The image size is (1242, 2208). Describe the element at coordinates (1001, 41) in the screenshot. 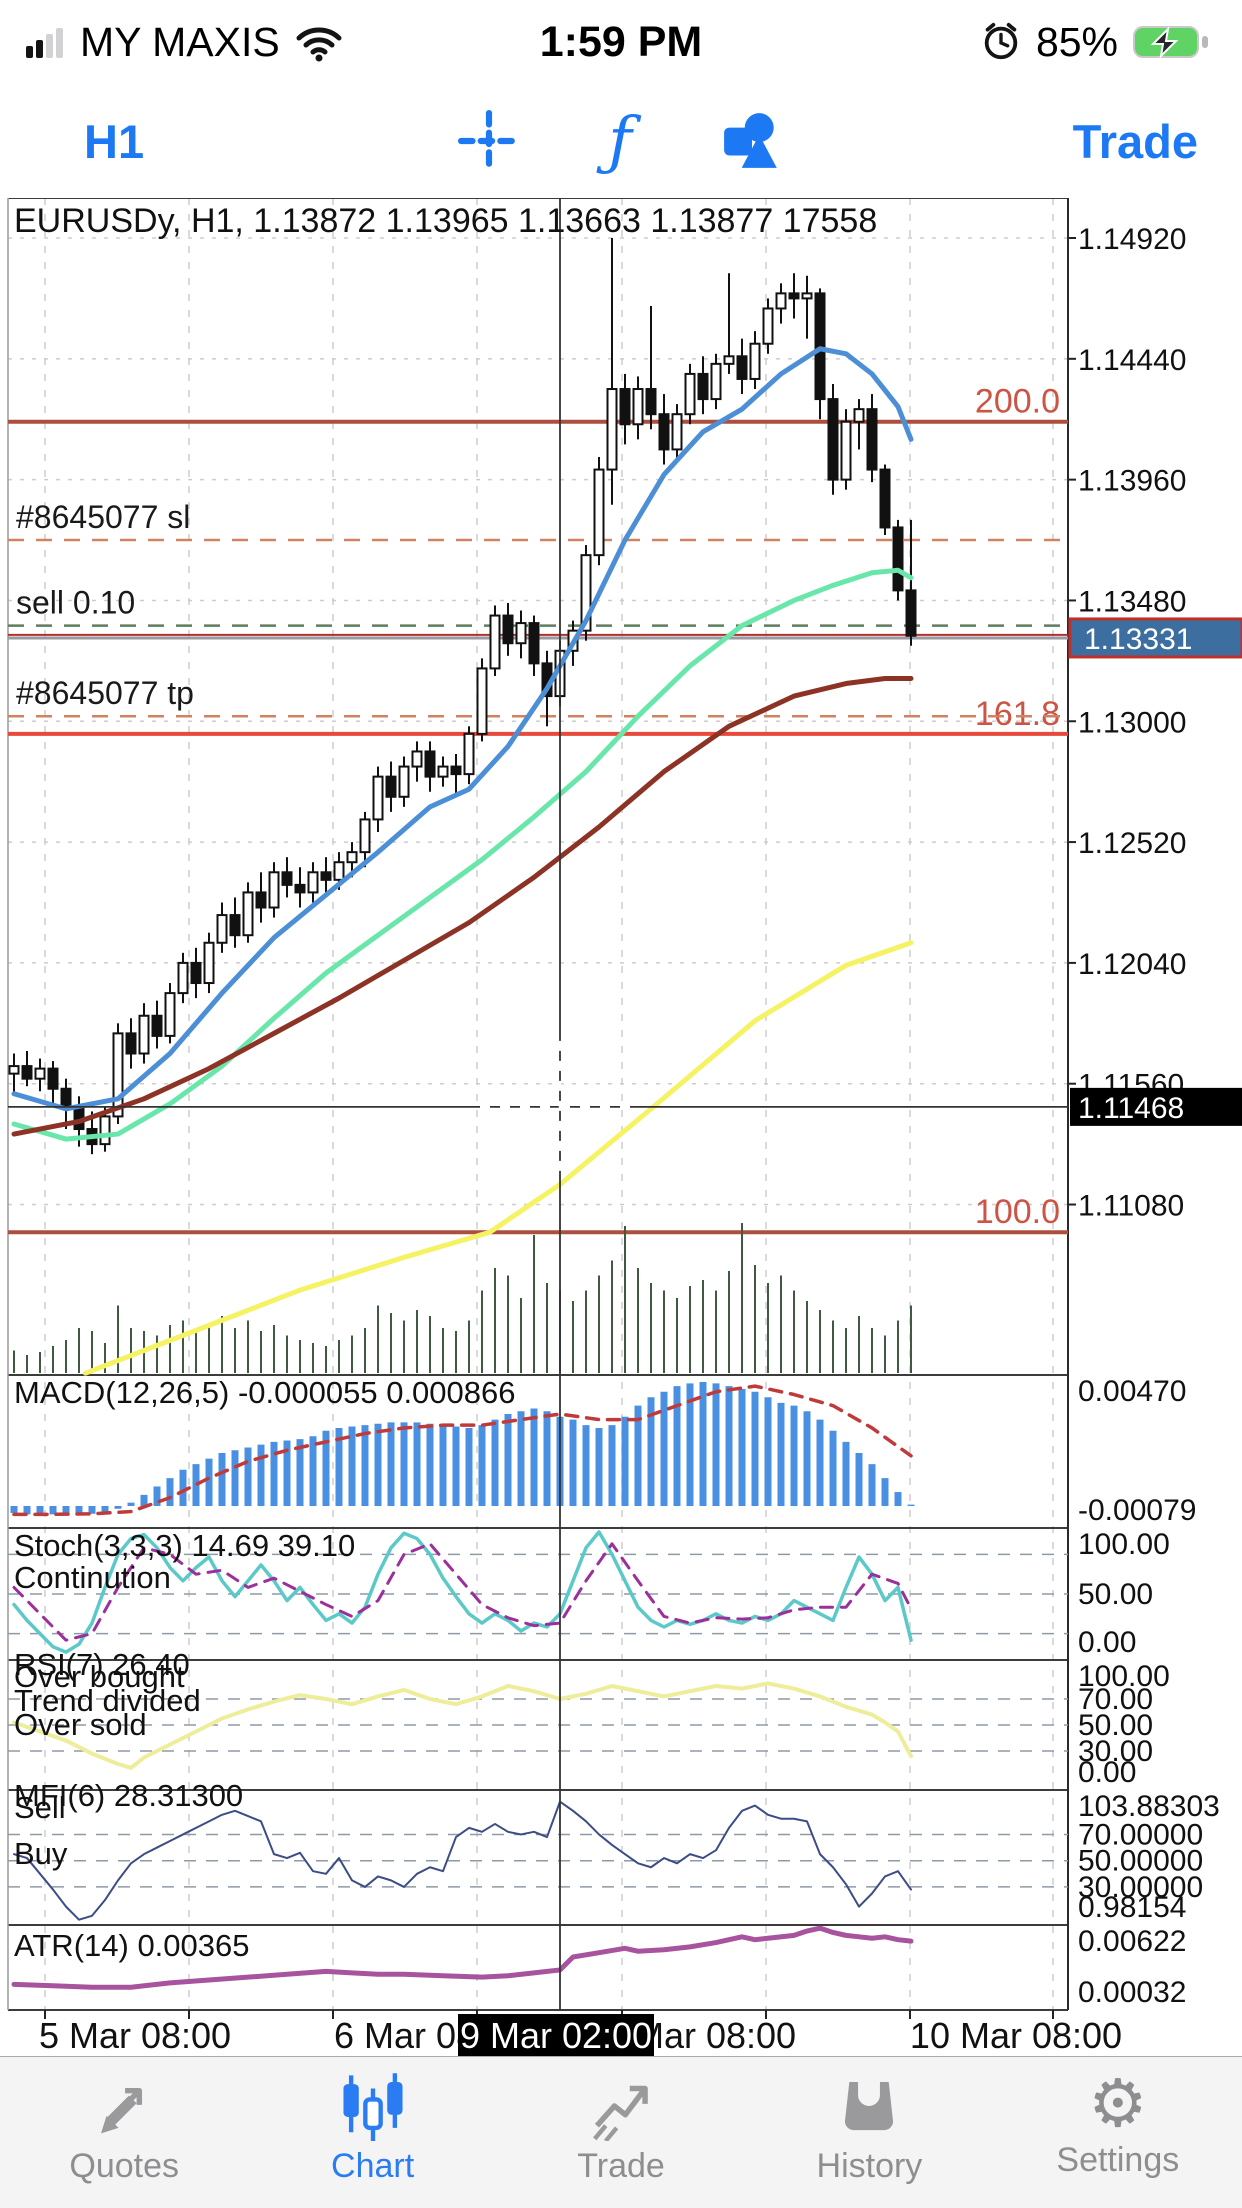

I see `alarm-clock-icon` at that location.